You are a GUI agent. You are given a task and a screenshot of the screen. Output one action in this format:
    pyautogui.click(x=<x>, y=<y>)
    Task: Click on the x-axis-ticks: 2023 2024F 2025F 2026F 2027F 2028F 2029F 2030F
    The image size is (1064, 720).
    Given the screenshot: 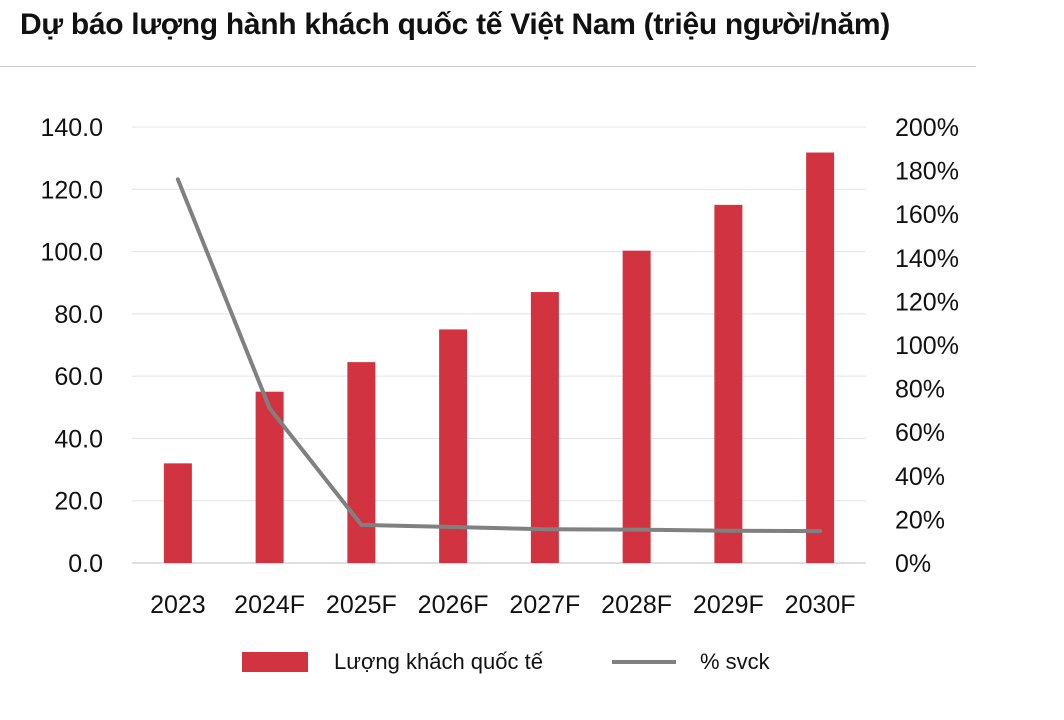 What is the action you would take?
    pyautogui.click(x=503, y=605)
    